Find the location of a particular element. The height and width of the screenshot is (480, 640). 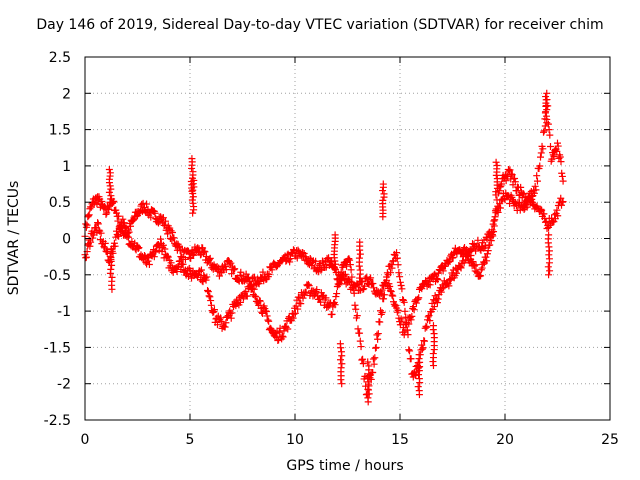

x-tick-label: 25 is located at coordinates (610, 440).